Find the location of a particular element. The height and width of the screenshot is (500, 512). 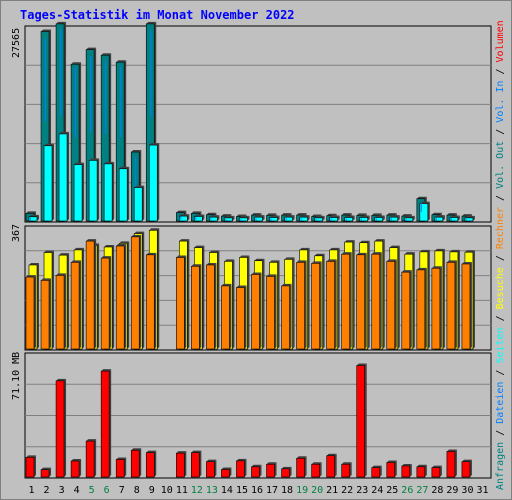

bar-anfragen-7-top is located at coordinates (121, 61).